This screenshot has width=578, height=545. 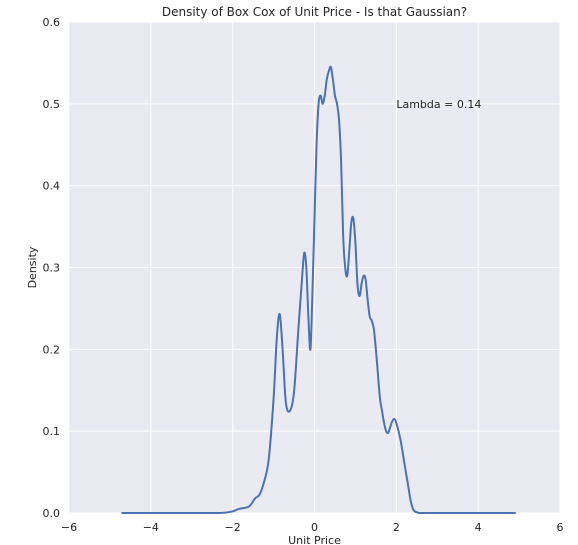 I want to click on lambda-annotation: Lambda = 0.14, so click(x=438, y=104).